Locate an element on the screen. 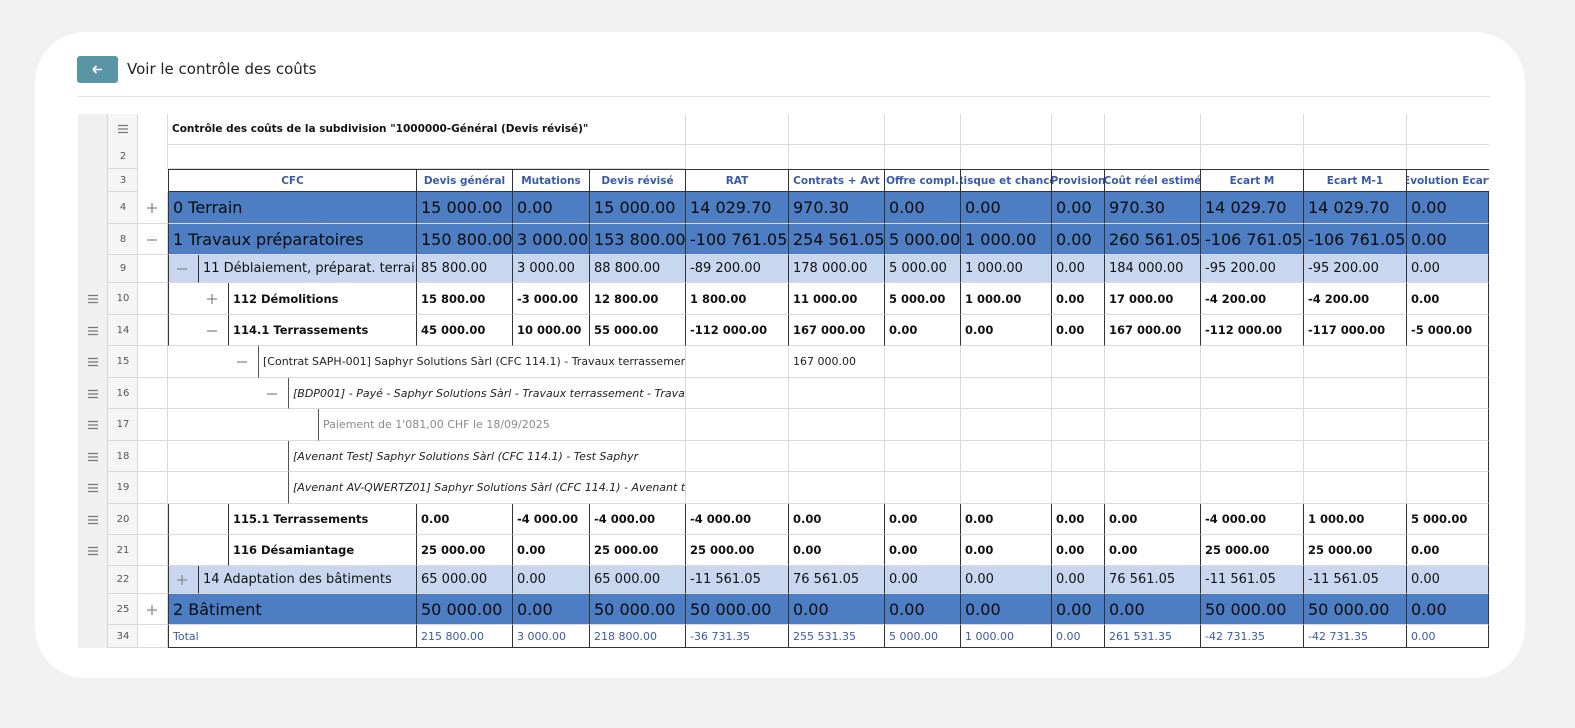 This screenshot has width=1575, height=728. value-cell: 3 000.00 is located at coordinates (550, 239).